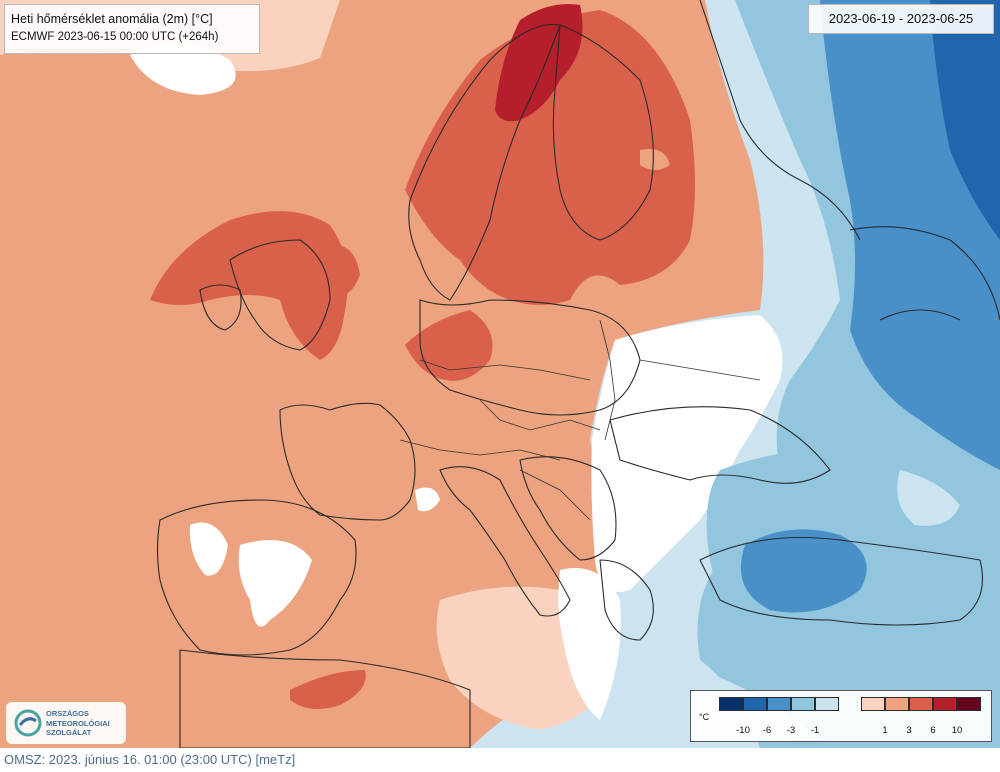 The width and height of the screenshot is (1000, 772). I want to click on legend-tick: -3, so click(791, 730).